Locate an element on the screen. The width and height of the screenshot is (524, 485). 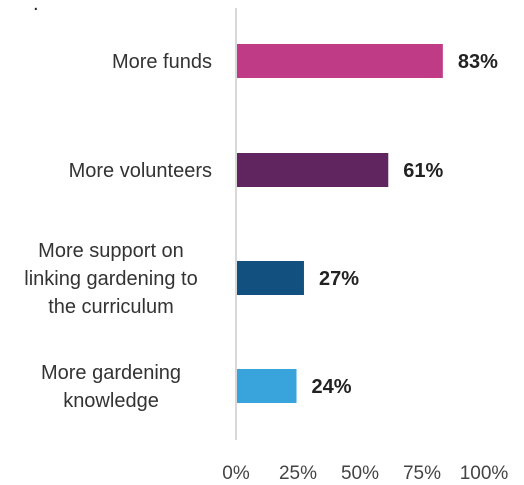
category-label-2-line-1: linking gardening to is located at coordinates (110, 279).